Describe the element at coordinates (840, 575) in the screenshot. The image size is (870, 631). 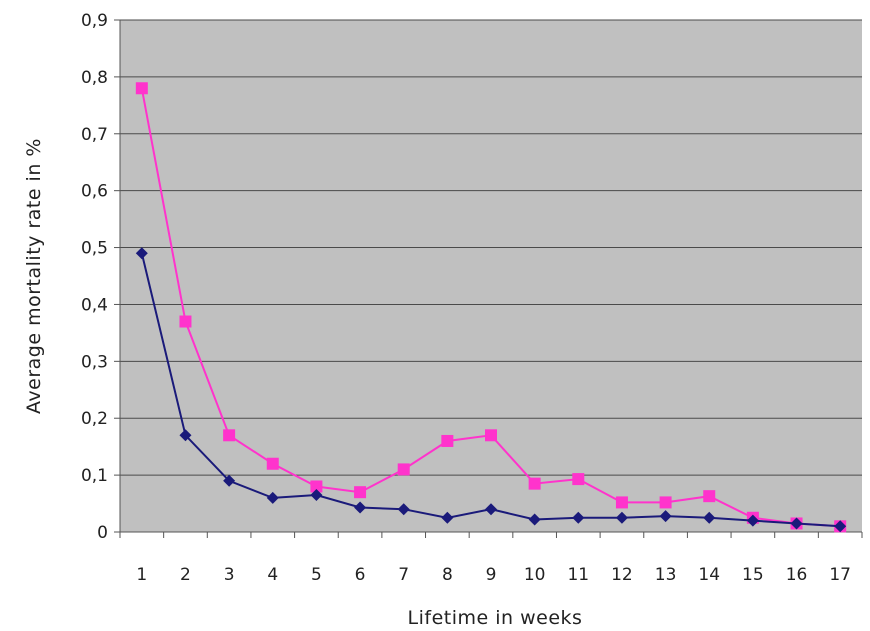
I see `x-tick-label: 17` at that location.